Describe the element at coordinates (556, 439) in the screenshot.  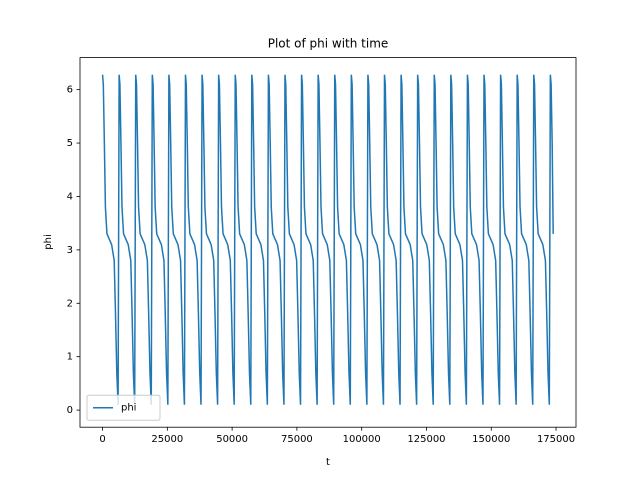
I see `x-tick-label: 175000` at that location.